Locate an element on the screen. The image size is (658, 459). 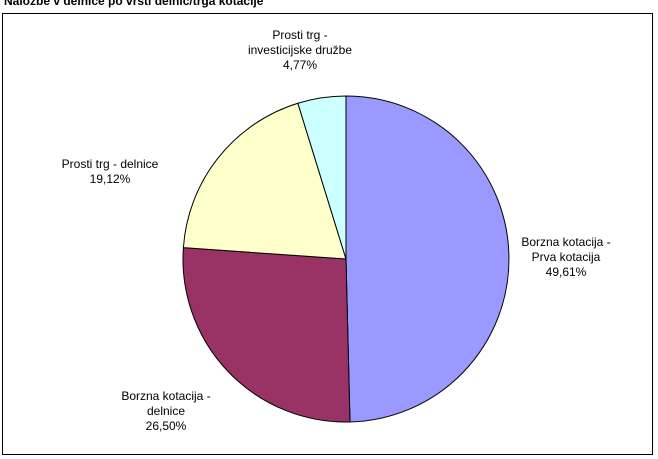
slice-label: Borzna kotacija -Prva kotacija 49,61% is located at coordinates (565, 257).